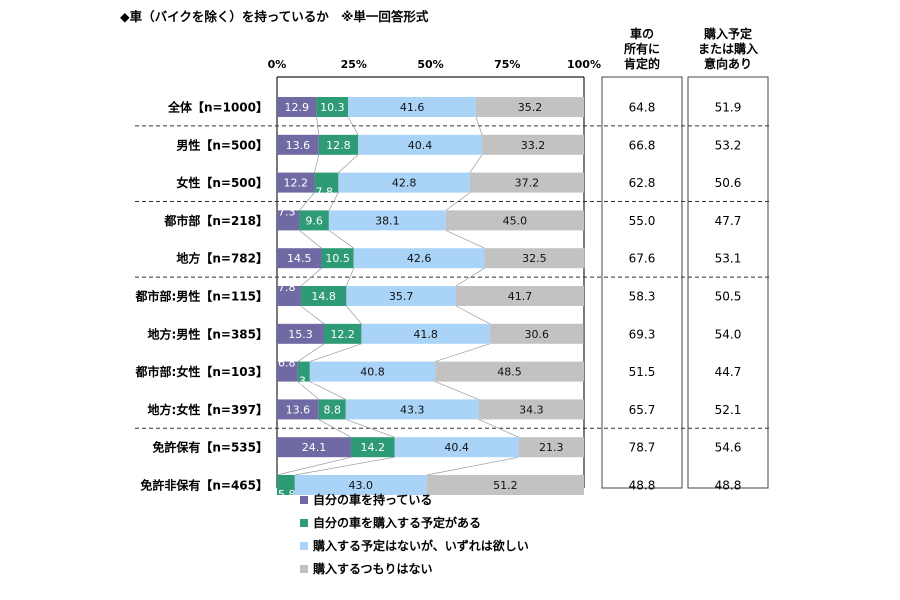 This screenshot has width=900, height=600. What do you see at coordinates (642, 259) in the screenshot?
I see `column-value: 67.6` at bounding box center [642, 259].